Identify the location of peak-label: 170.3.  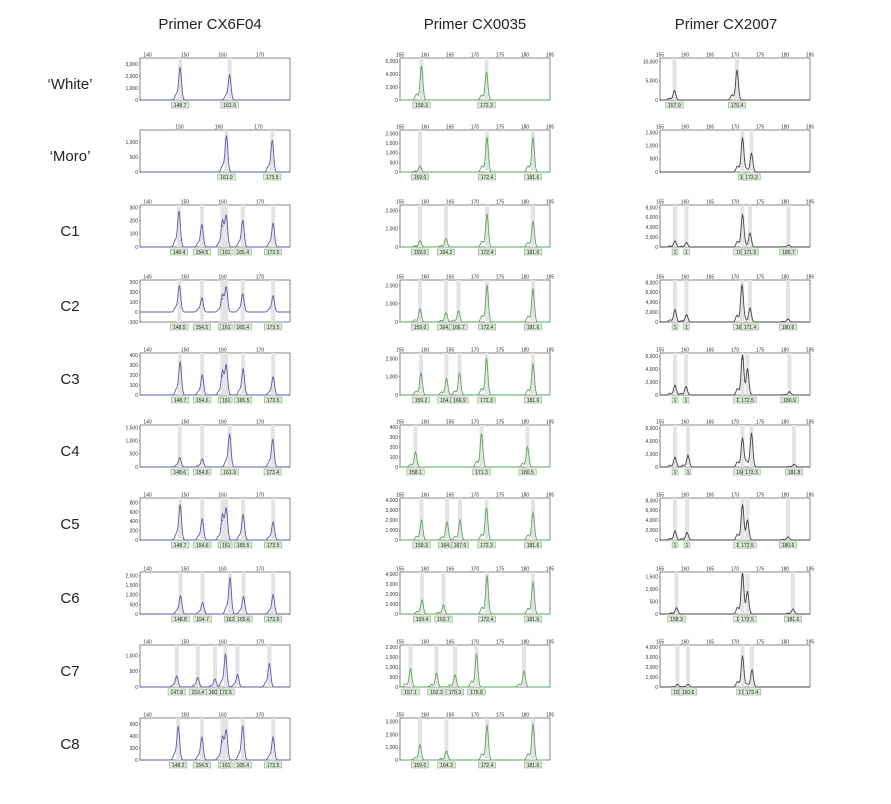
(455, 692).